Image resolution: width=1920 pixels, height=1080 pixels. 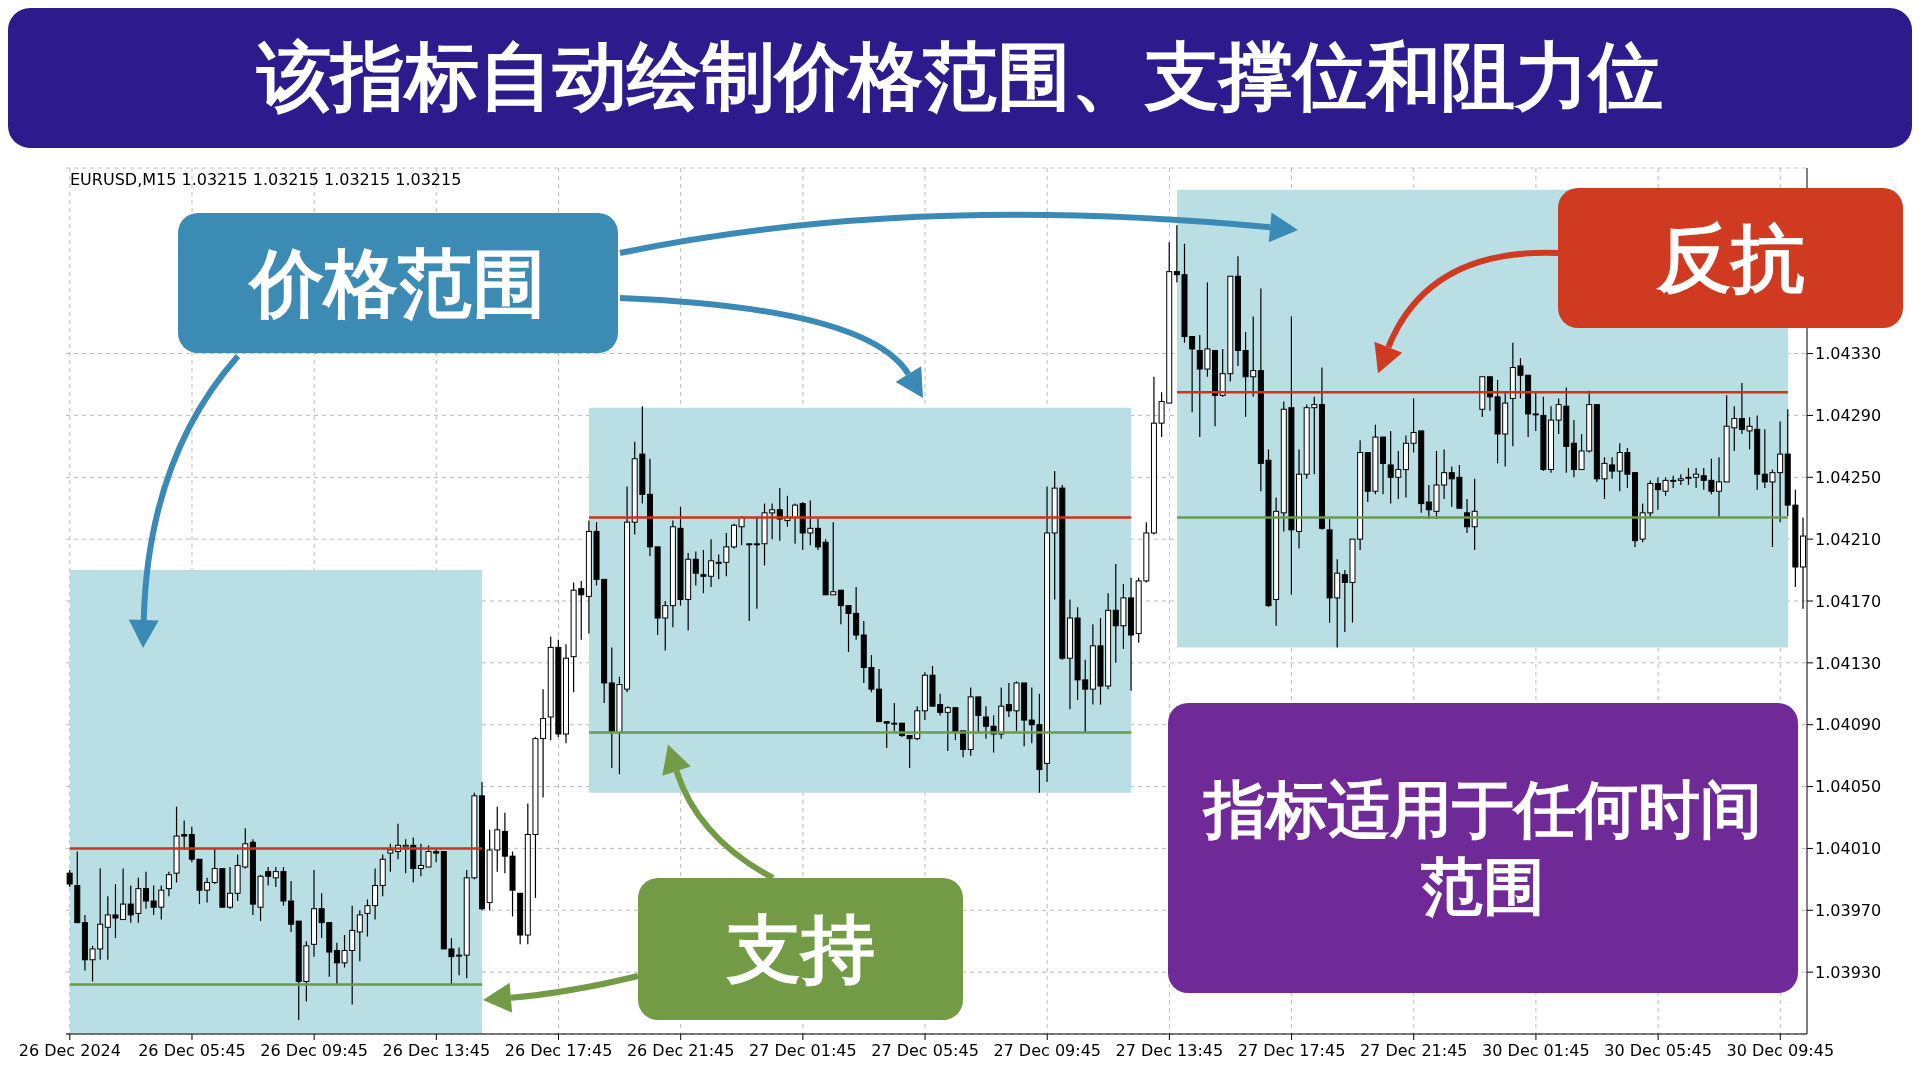 I want to click on y-tick-label: 1.04010, so click(x=1848, y=849).